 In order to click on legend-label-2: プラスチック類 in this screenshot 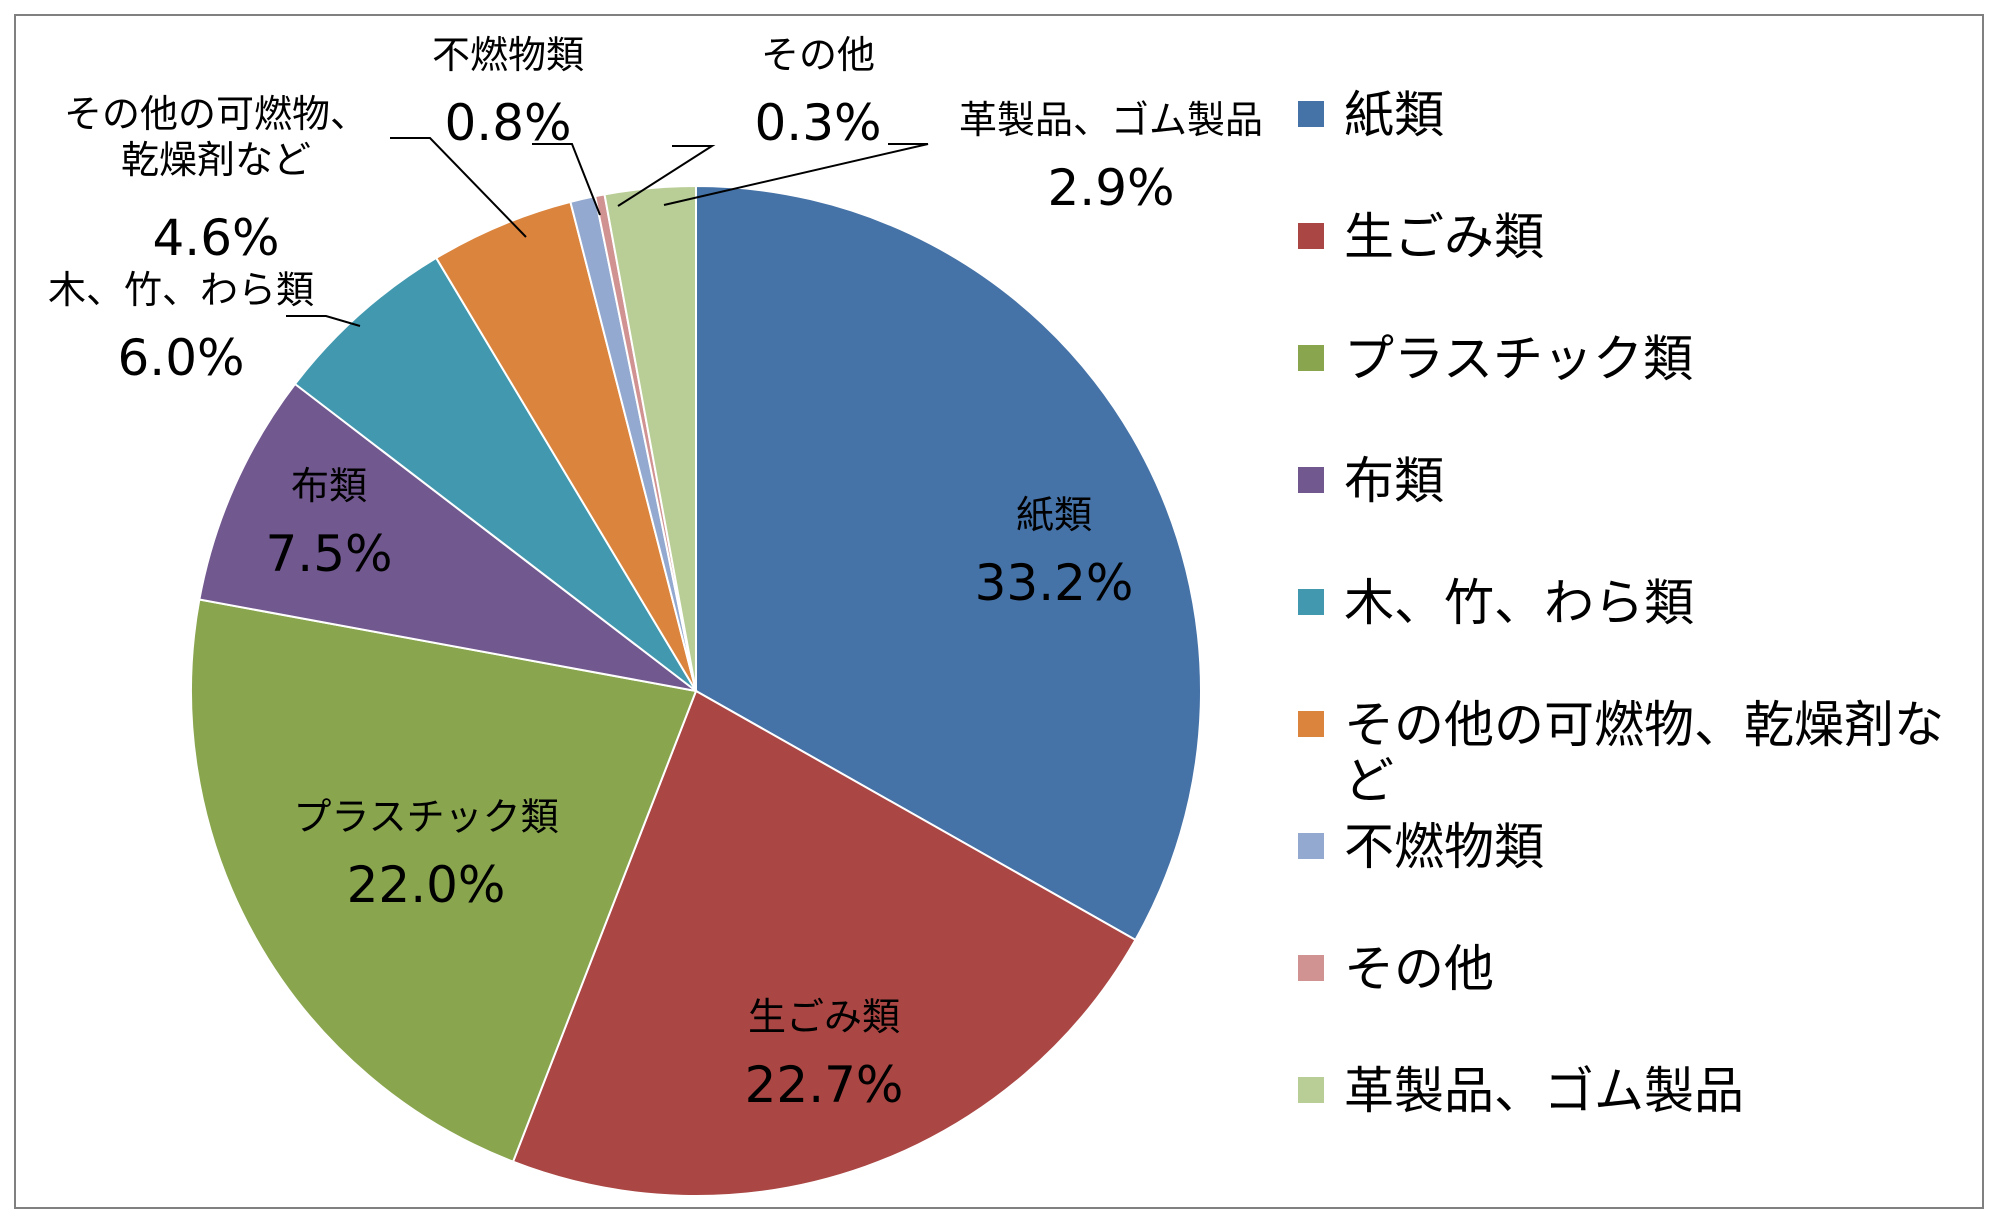, I will do `click(1518, 359)`.